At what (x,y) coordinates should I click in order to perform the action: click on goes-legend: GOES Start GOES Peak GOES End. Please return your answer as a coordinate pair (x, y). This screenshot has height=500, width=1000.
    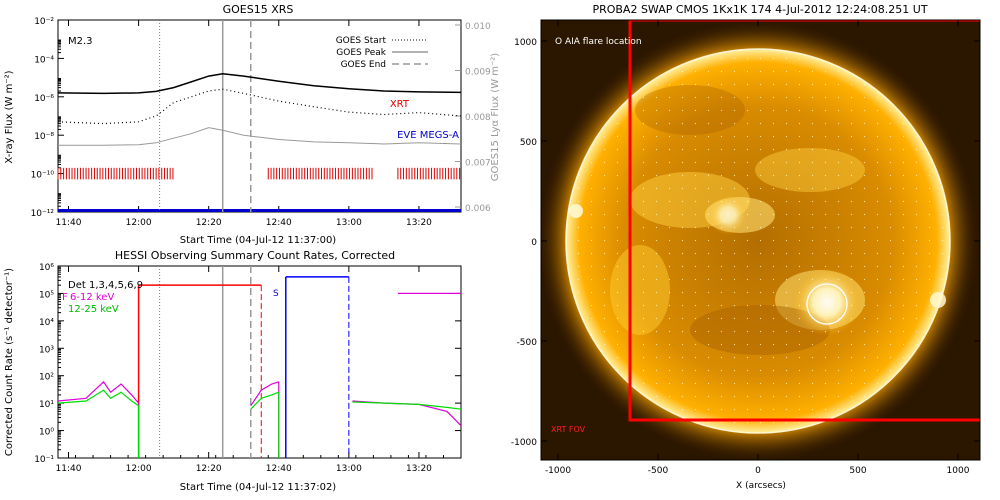
    Looking at the image, I should click on (382, 53).